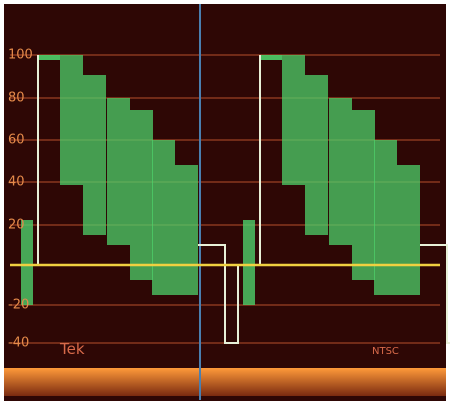 Image resolution: width=450 pixels, height=405 pixels. Describe the element at coordinates (225, 382) in the screenshot. I see `bottom-glow` at that location.